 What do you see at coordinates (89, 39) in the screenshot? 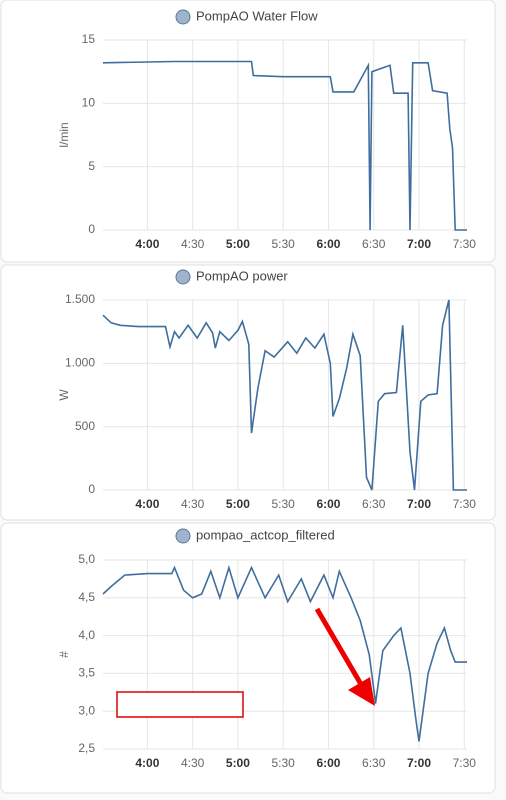
I see `y-tick-label: 15` at bounding box center [89, 39].